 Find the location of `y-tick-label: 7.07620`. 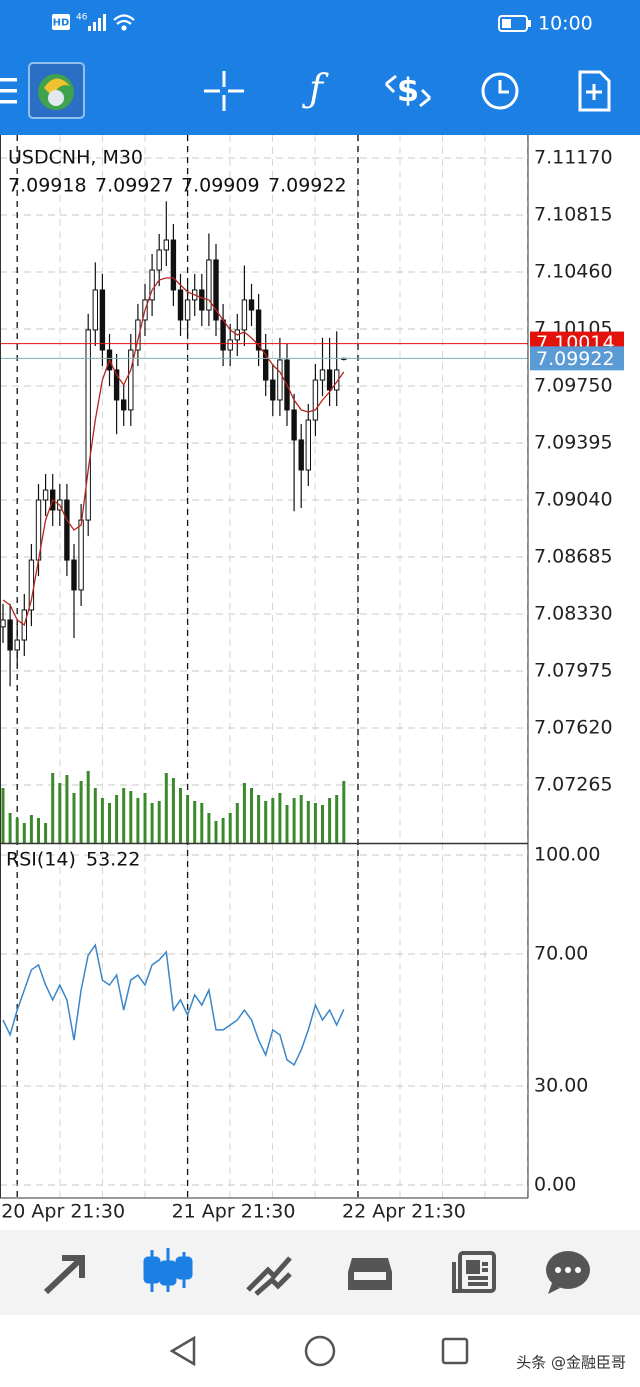

y-tick-label: 7.07620 is located at coordinates (573, 728).